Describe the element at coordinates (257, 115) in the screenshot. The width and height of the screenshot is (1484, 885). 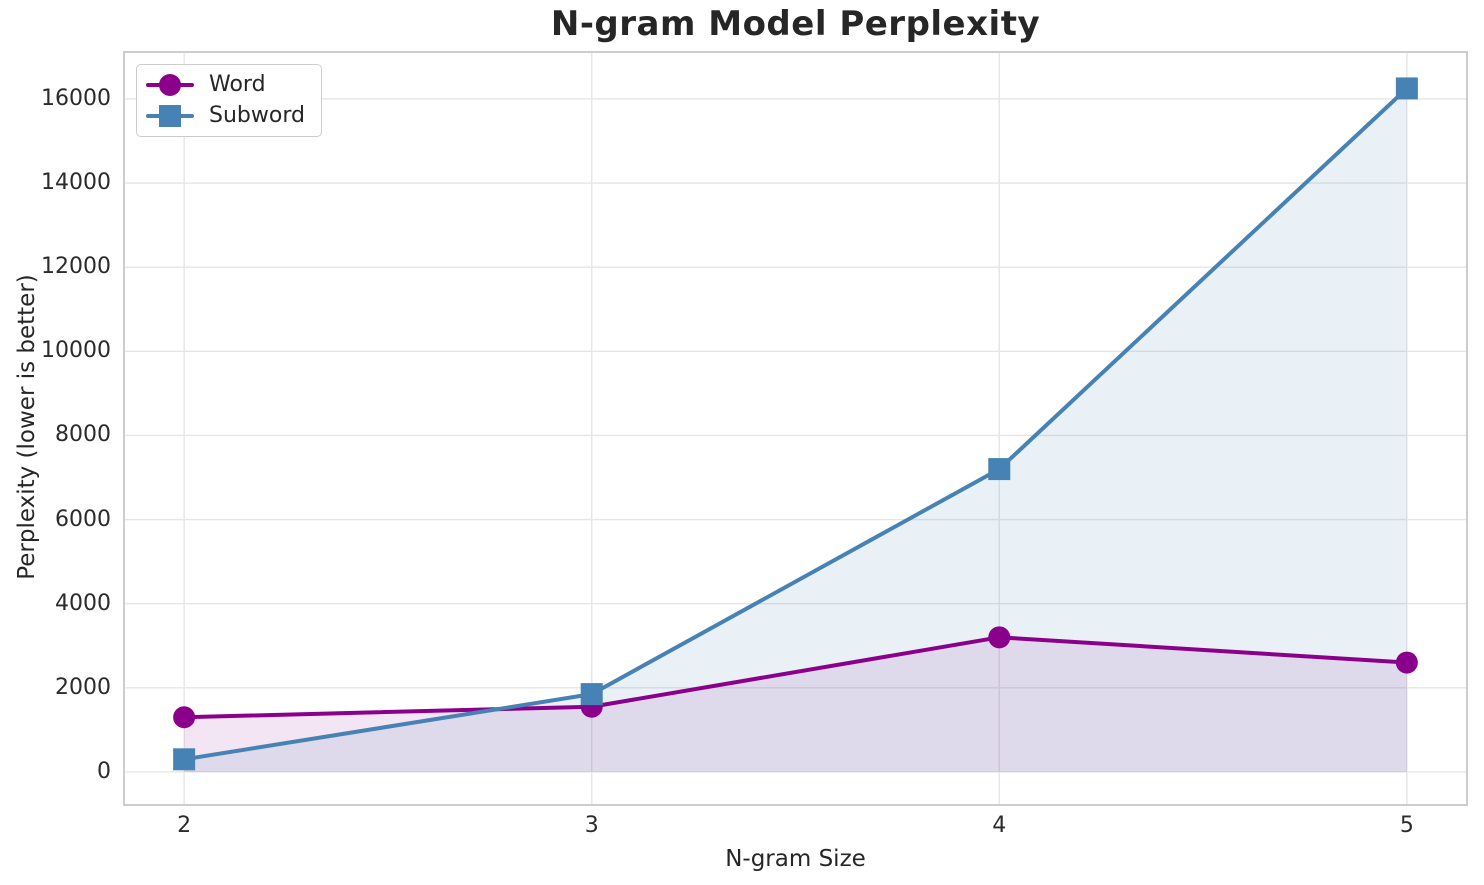
I see `legend-label-subword: Subword` at that location.